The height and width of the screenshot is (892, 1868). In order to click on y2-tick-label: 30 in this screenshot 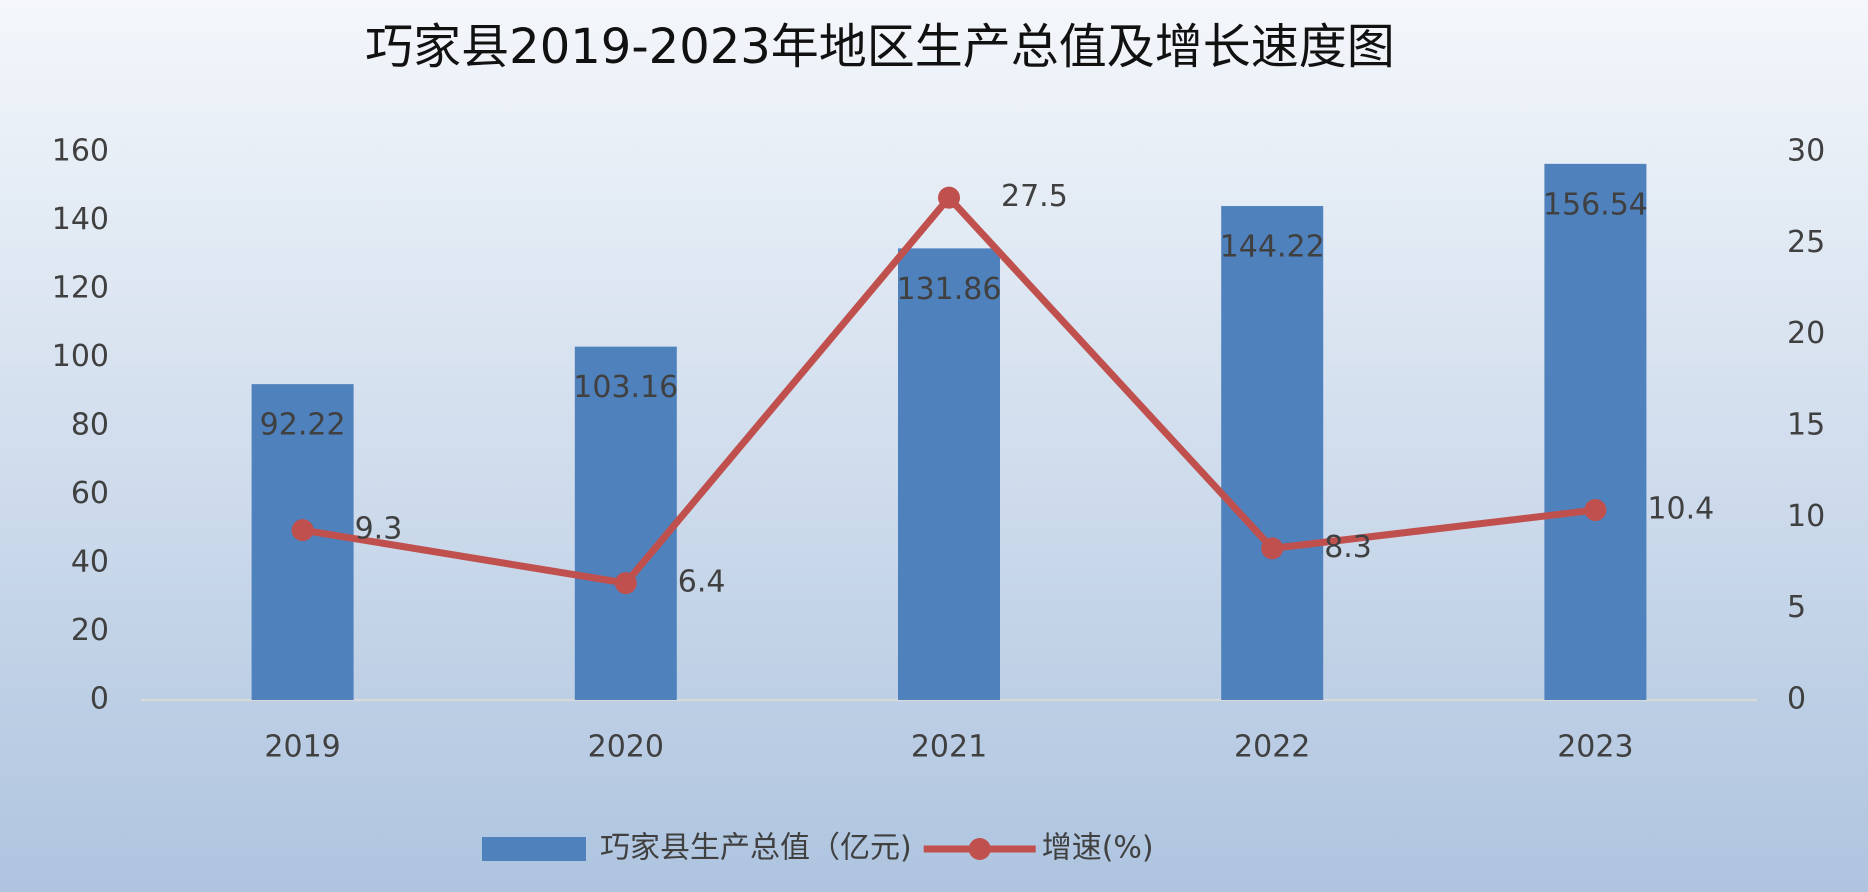, I will do `click(1806, 151)`.